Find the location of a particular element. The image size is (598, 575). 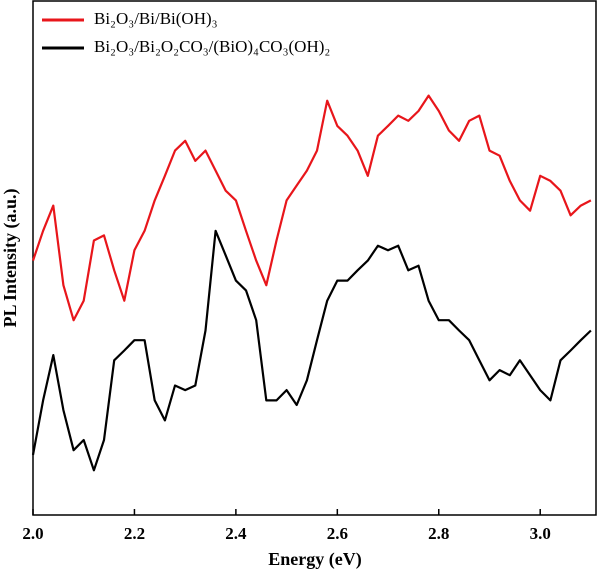

x-tick-label: 2.2 is located at coordinates (134, 533).